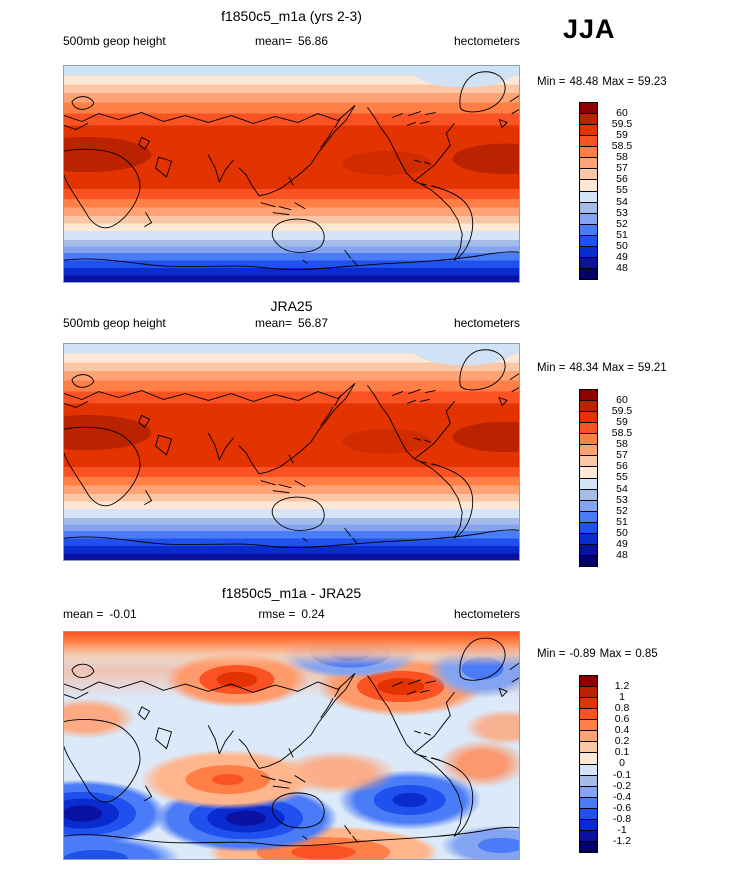 The width and height of the screenshot is (733, 872). I want to click on panel2-units: hectometers, so click(486, 323).